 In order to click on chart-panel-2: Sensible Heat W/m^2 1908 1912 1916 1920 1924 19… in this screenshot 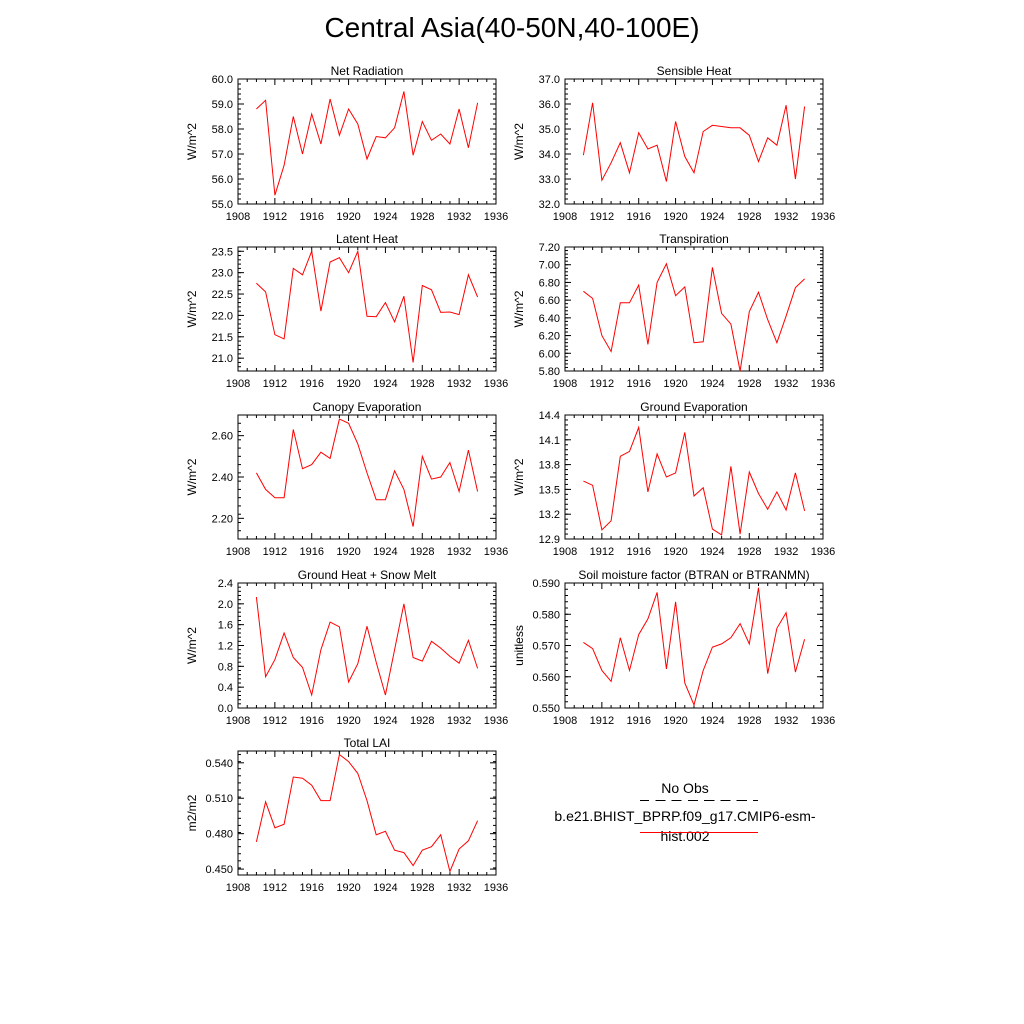, I will do `click(673, 143)`.